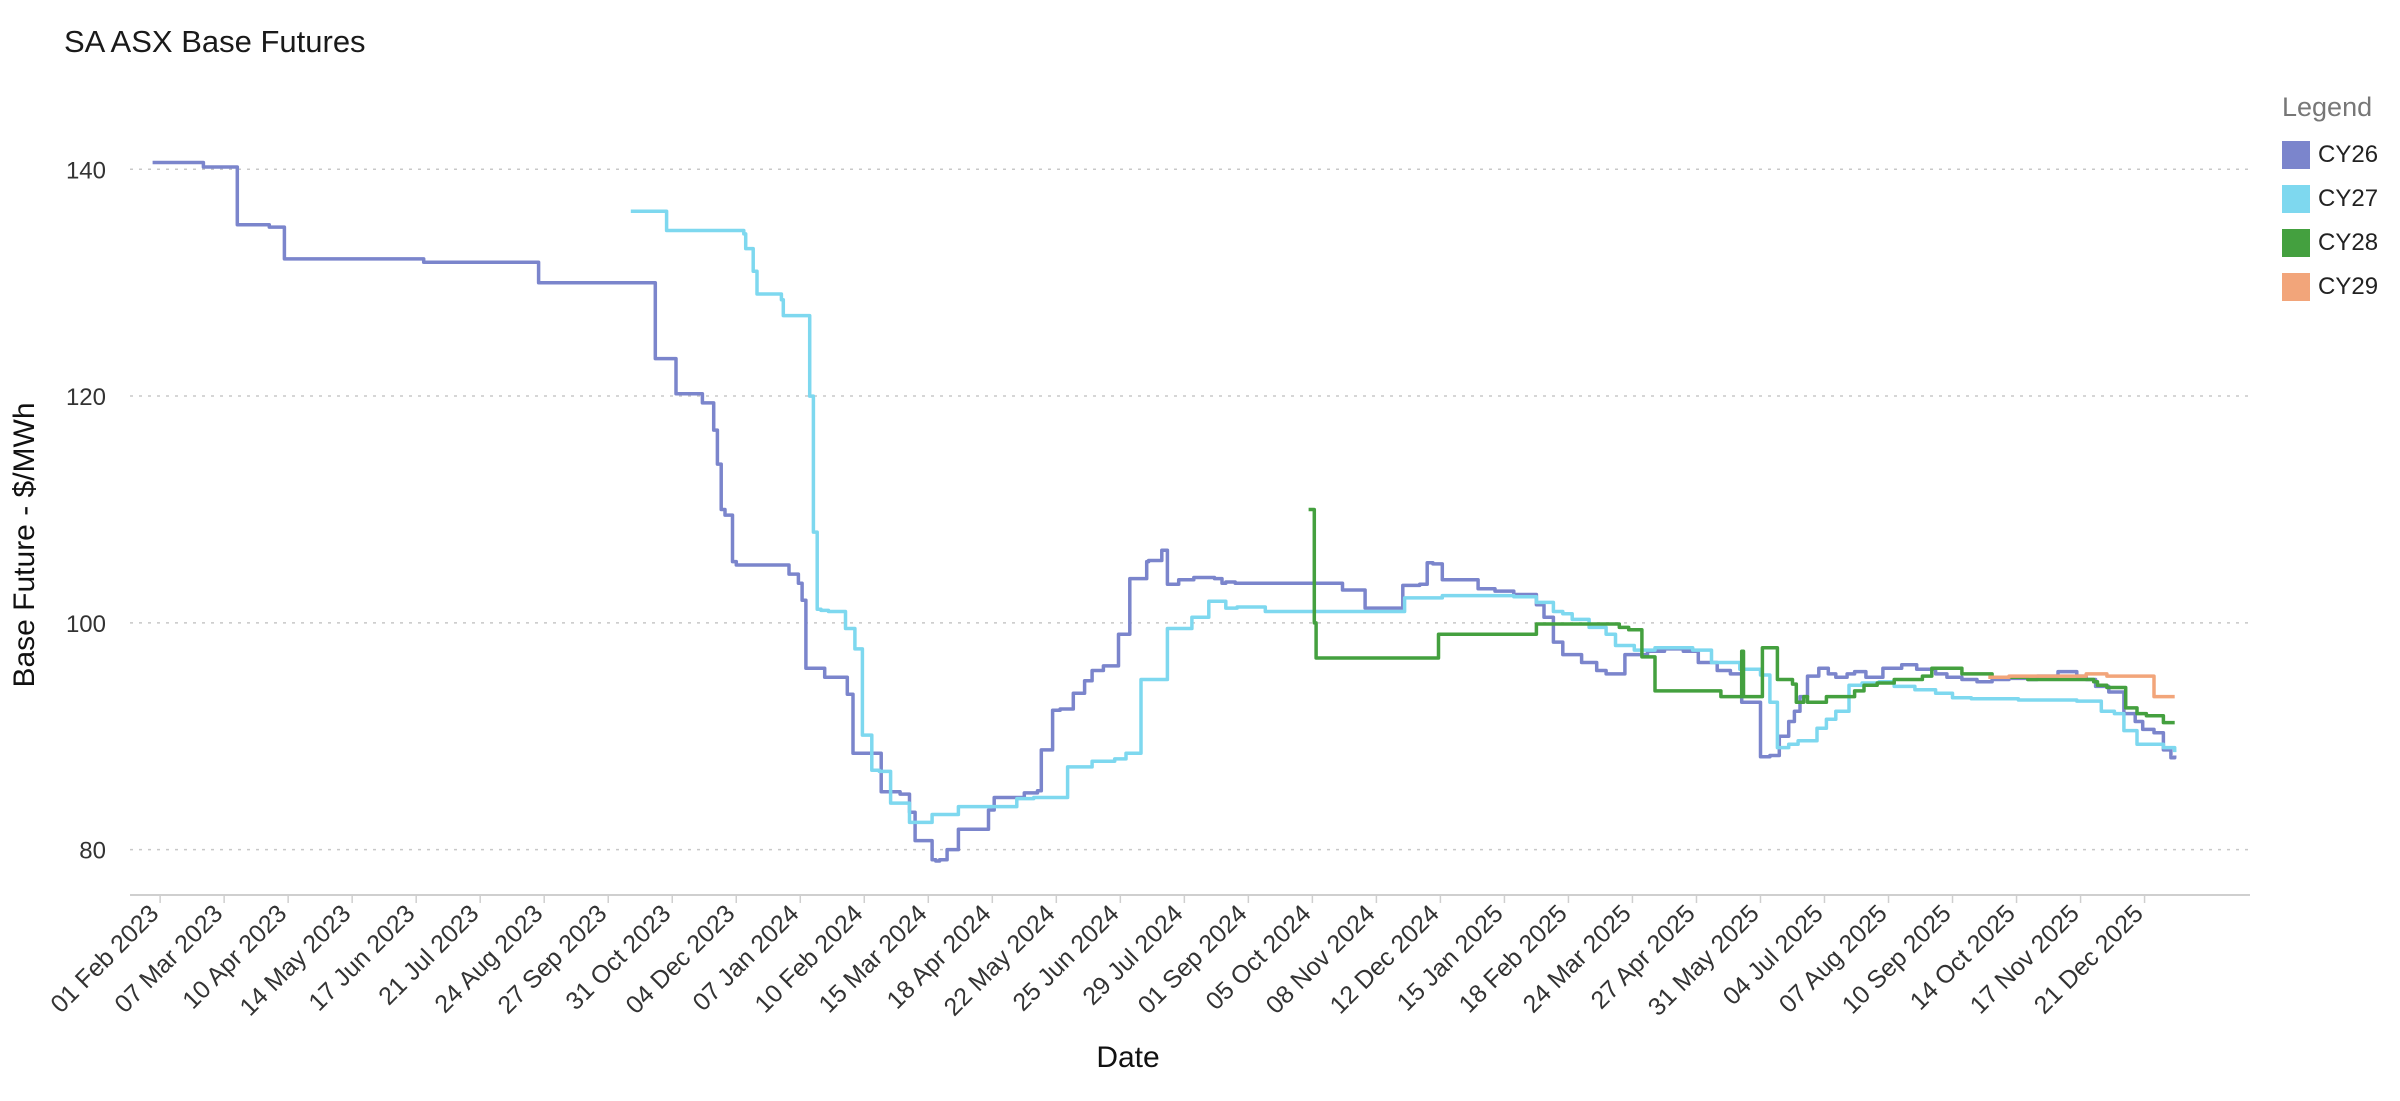 The height and width of the screenshot is (1101, 2400). I want to click on legend: Legend CY26 CY27 CY28 CY29, so click(2330, 200).